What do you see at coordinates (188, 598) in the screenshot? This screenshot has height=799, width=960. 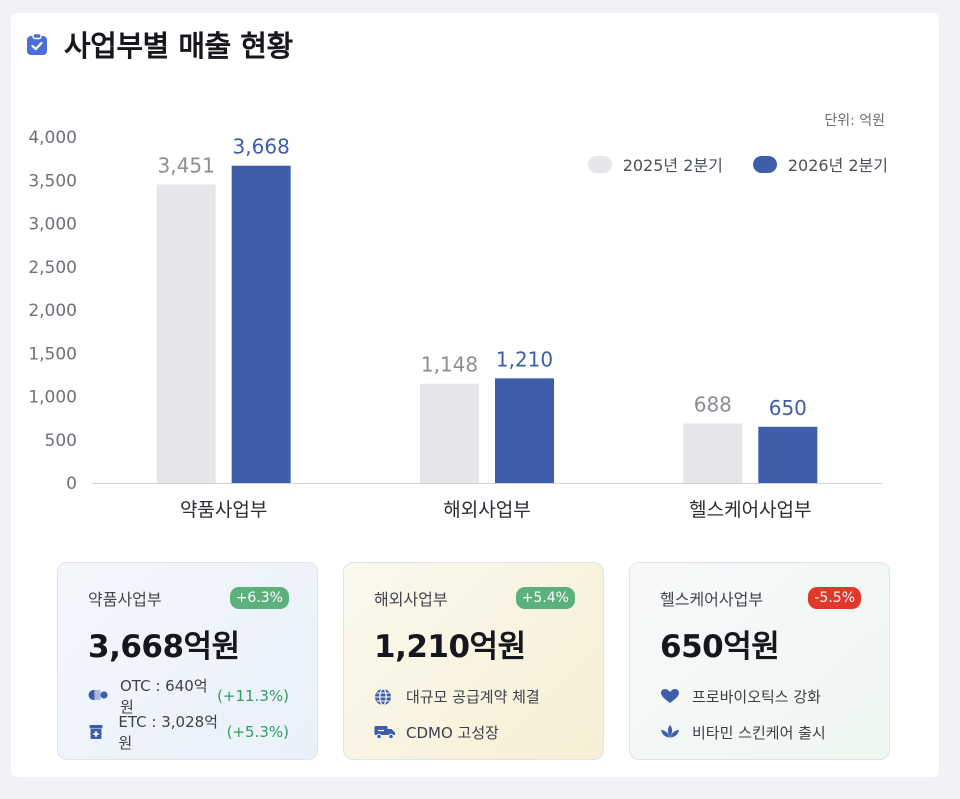 I see `kpi-head: 약품사업부 +6.3%` at bounding box center [188, 598].